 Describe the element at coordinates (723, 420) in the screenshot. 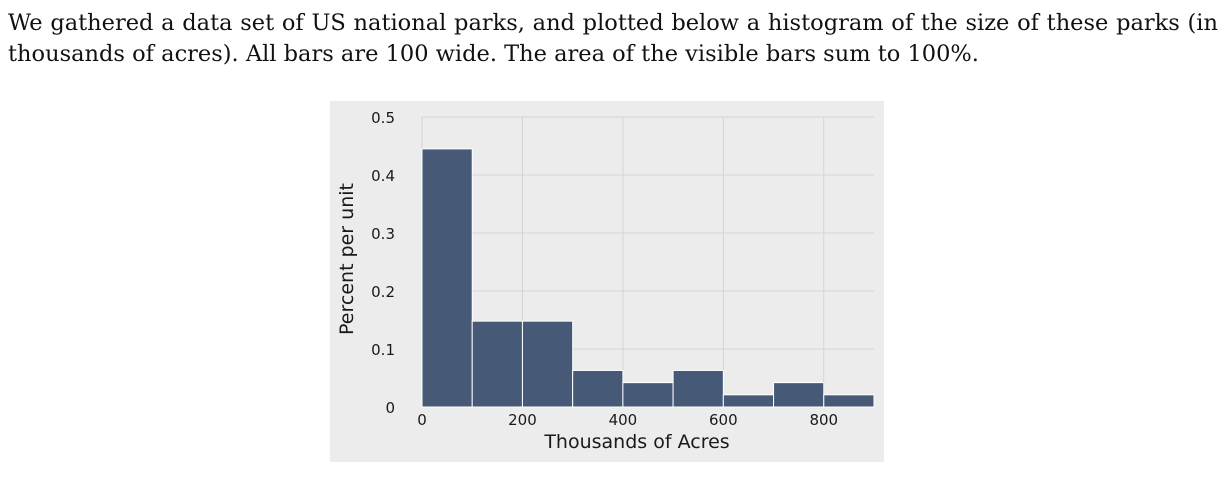

I see `x-tick-label: 600` at that location.